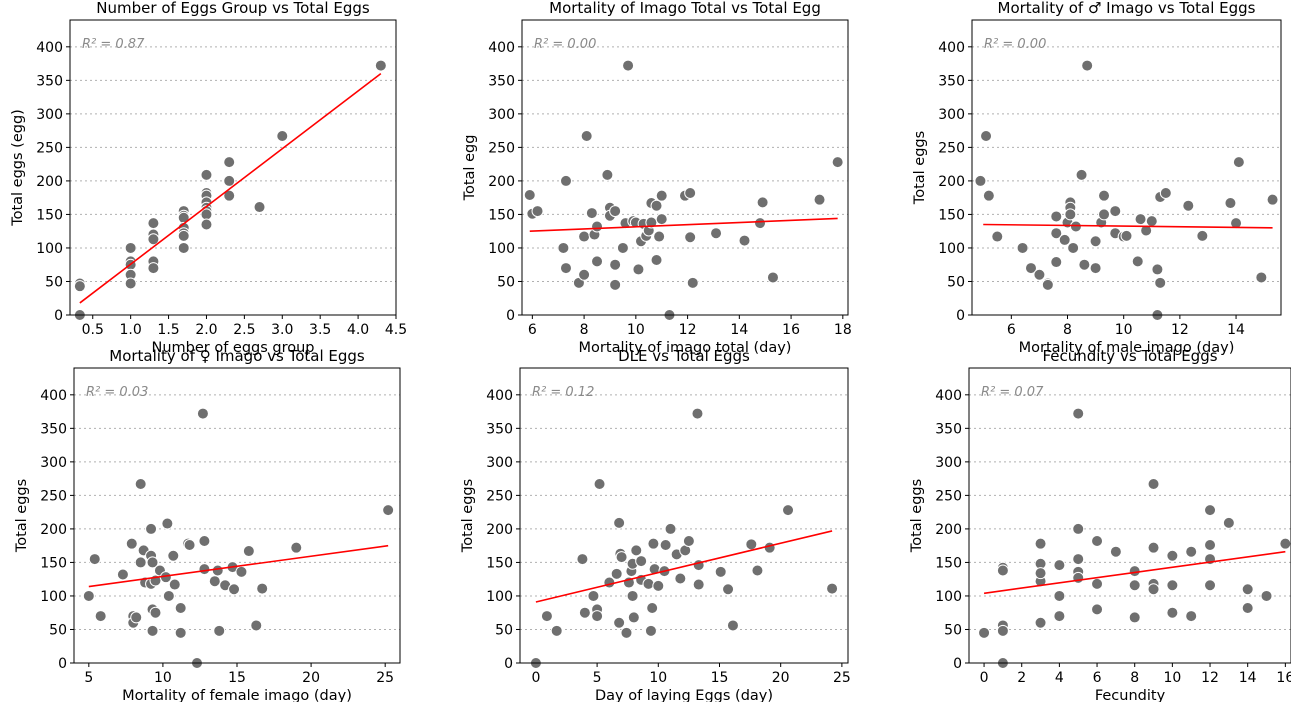 The height and width of the screenshot is (702, 1291). Describe the element at coordinates (1248, 678) in the screenshot. I see `x-tick-label: 14` at that location.